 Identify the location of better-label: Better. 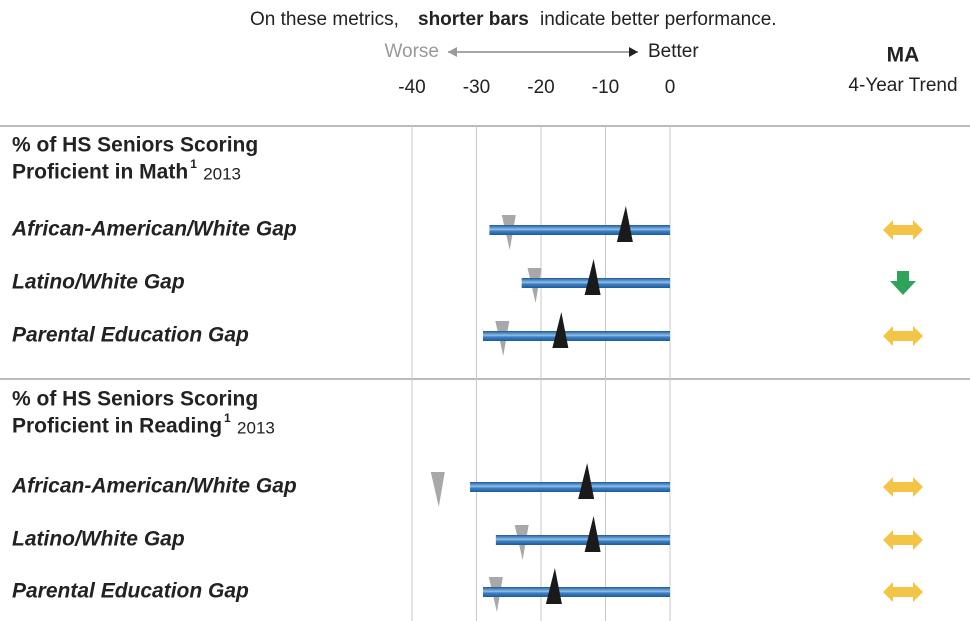
(673, 51).